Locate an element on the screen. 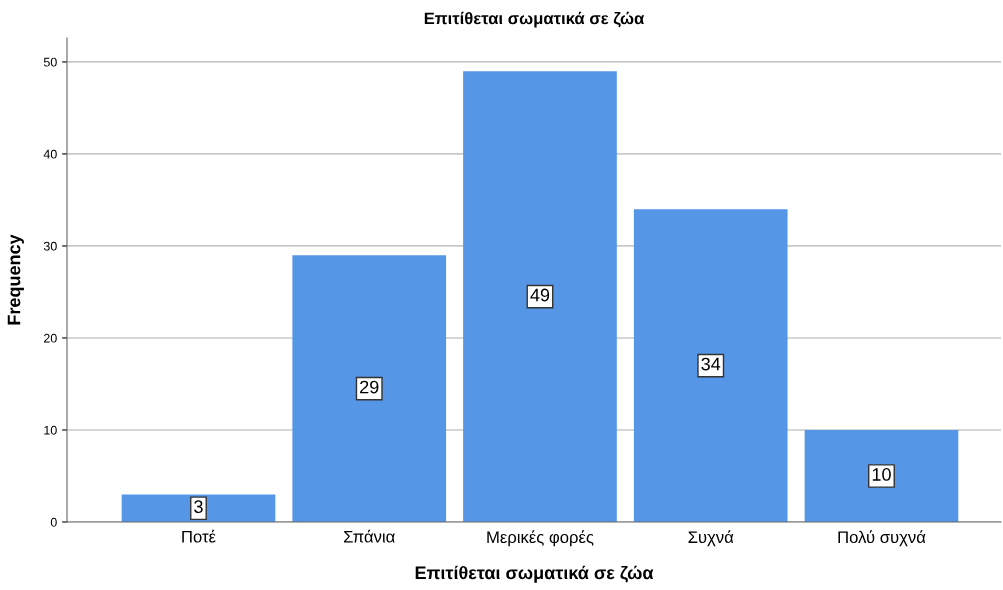 The image size is (1003, 590). y-tick-label: 0 is located at coordinates (53, 522).